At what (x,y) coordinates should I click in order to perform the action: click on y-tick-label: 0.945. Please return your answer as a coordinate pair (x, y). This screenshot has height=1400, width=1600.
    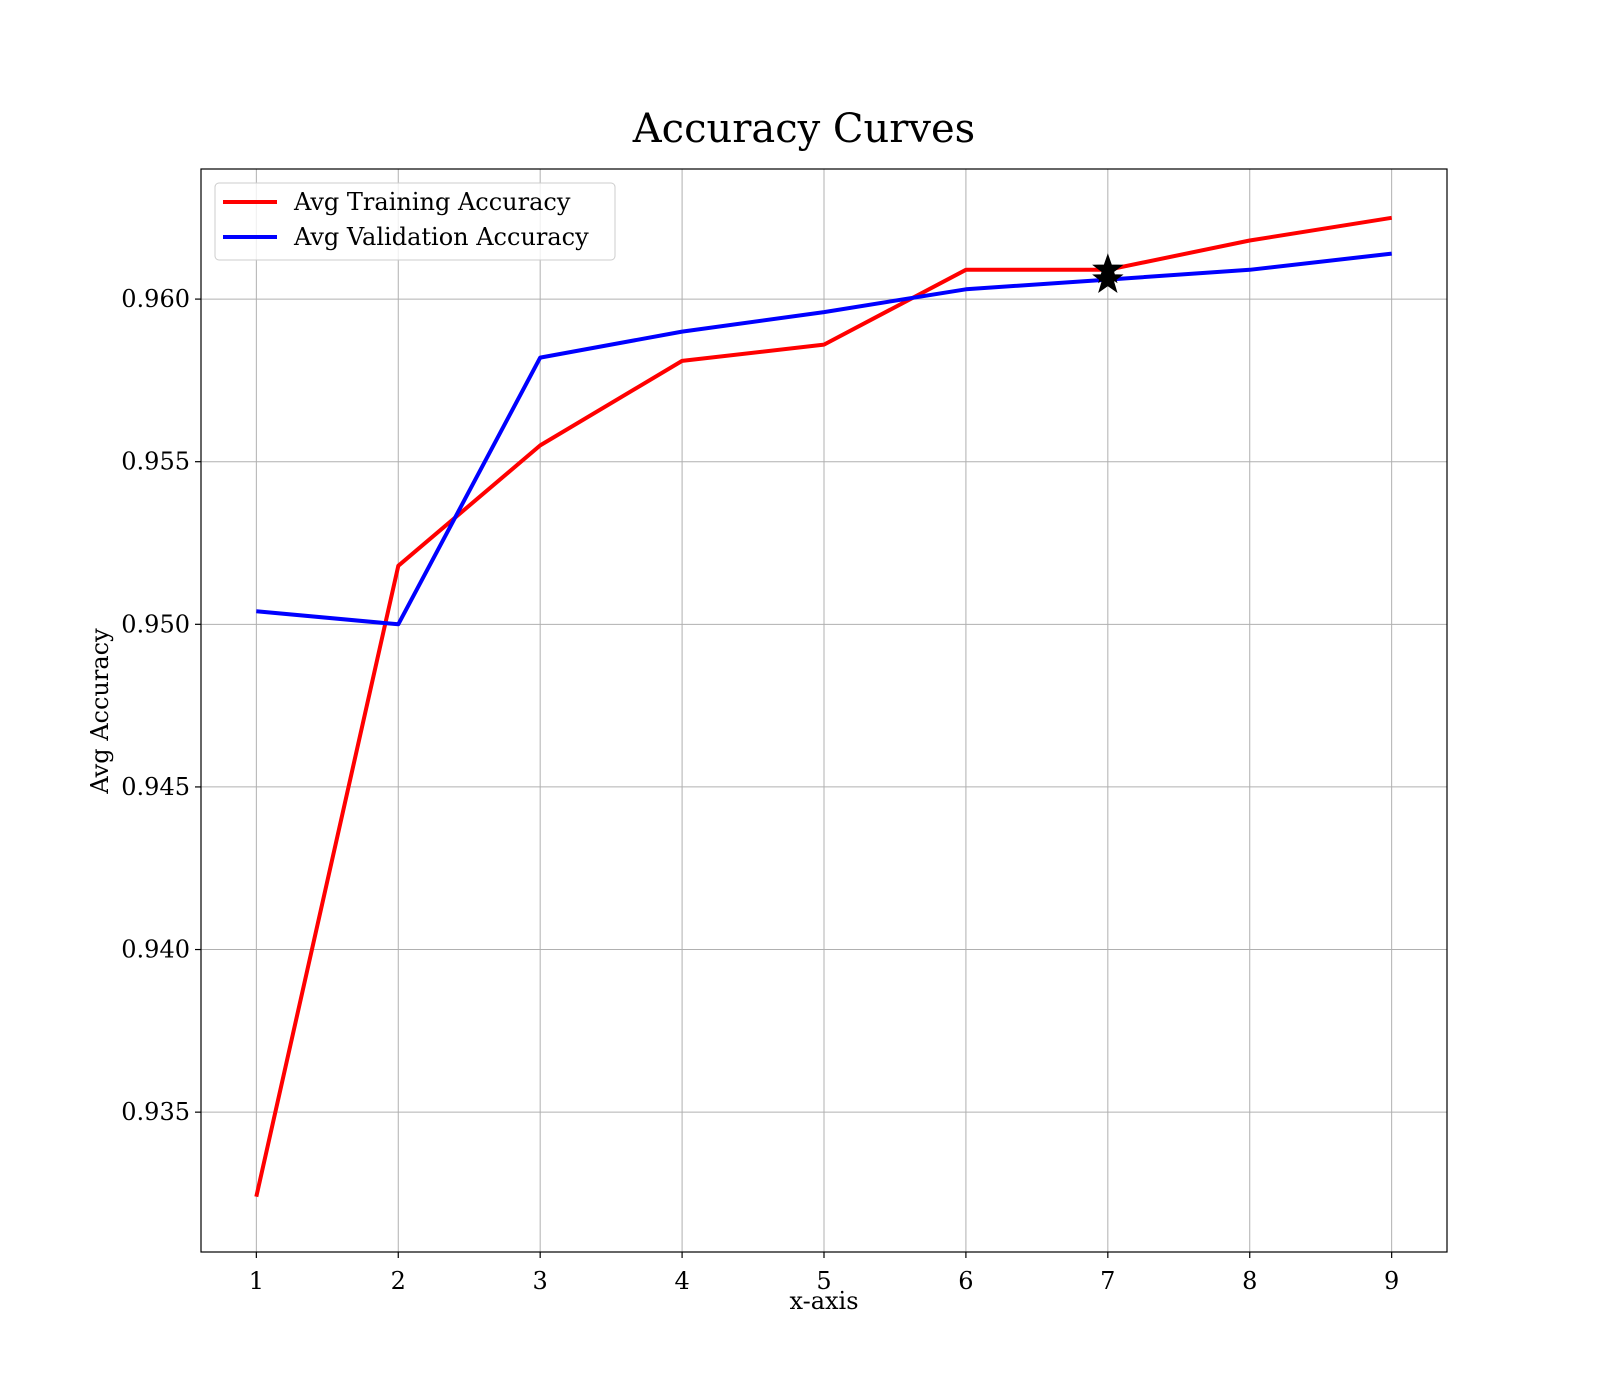
    Looking at the image, I should click on (155, 787).